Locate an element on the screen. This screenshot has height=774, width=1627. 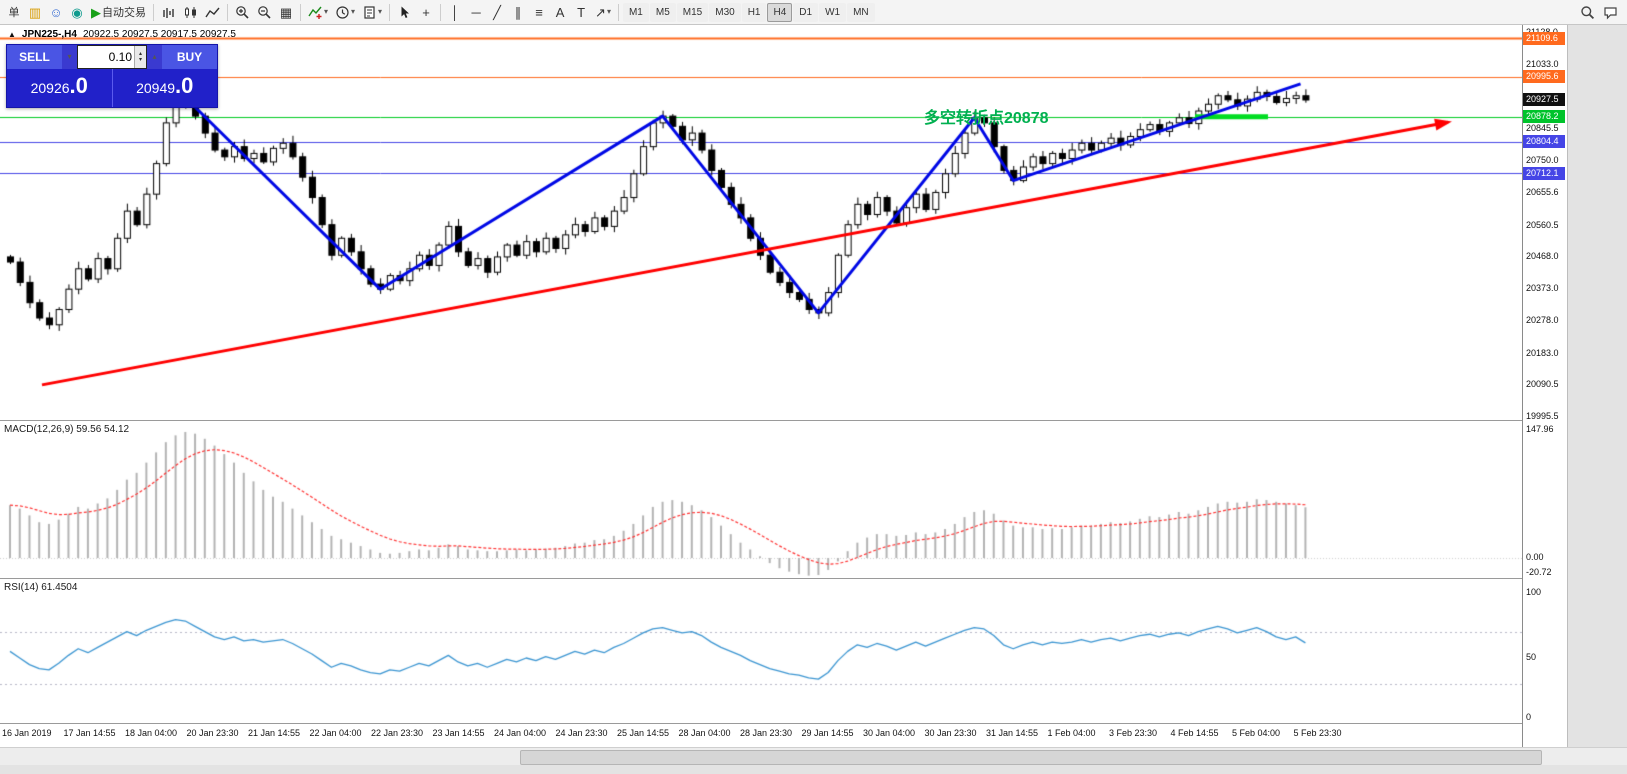
chat-button is located at coordinates (1610, 12).